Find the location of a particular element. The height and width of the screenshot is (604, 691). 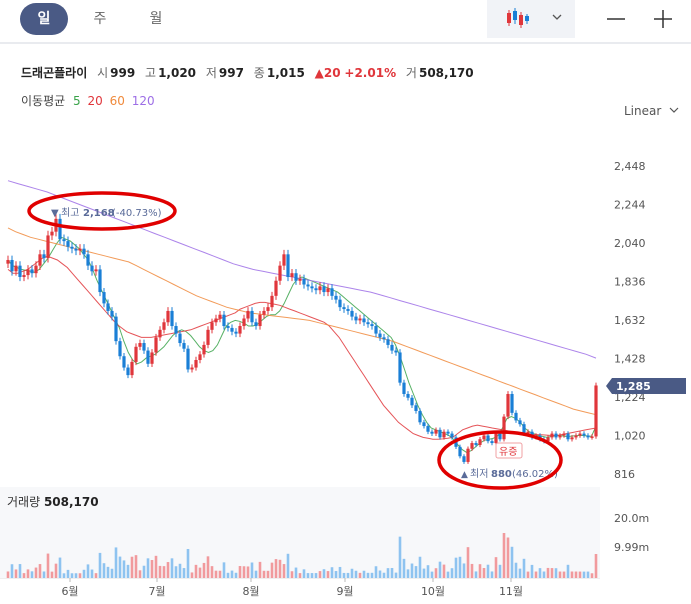

chart-type-selector is located at coordinates (531, 19).